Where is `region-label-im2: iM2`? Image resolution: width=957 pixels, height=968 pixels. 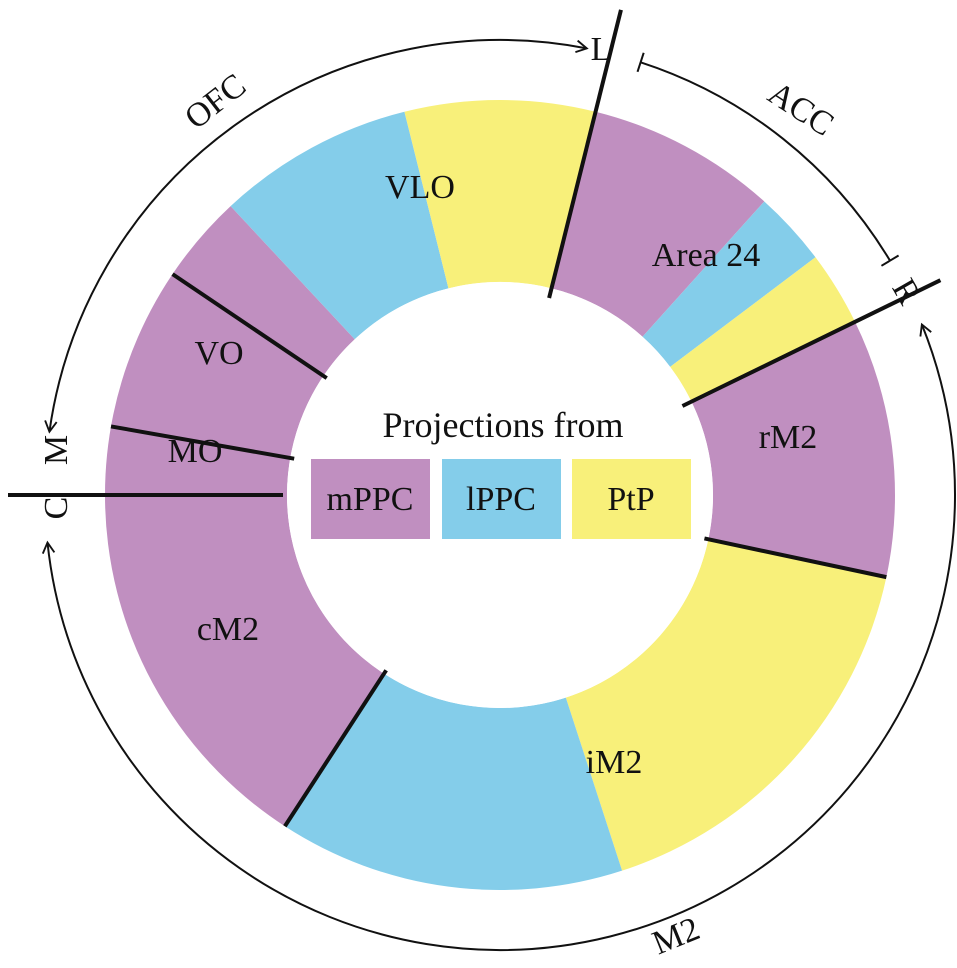 region-label-im2: iM2 is located at coordinates (614, 762).